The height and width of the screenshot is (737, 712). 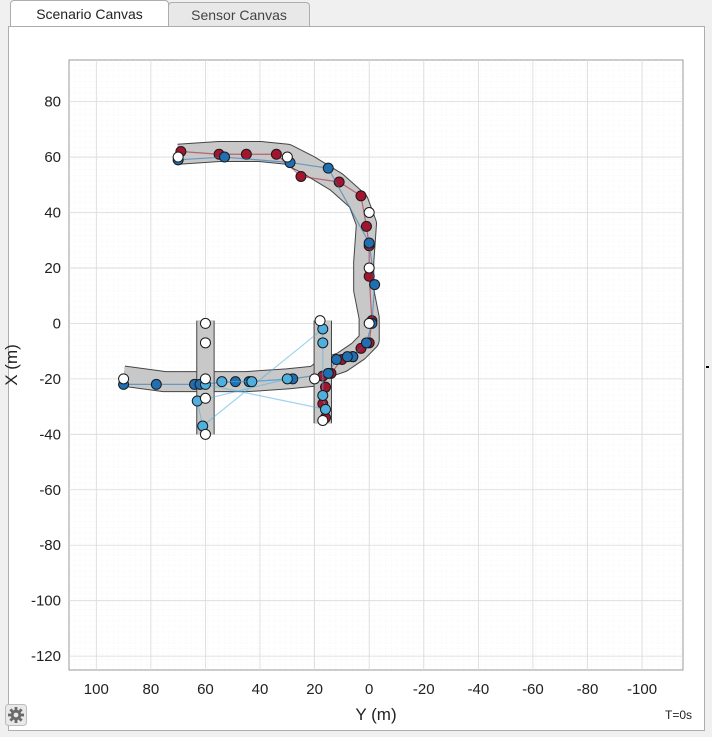 I want to click on y-axis-label: X (m), so click(x=11, y=365).